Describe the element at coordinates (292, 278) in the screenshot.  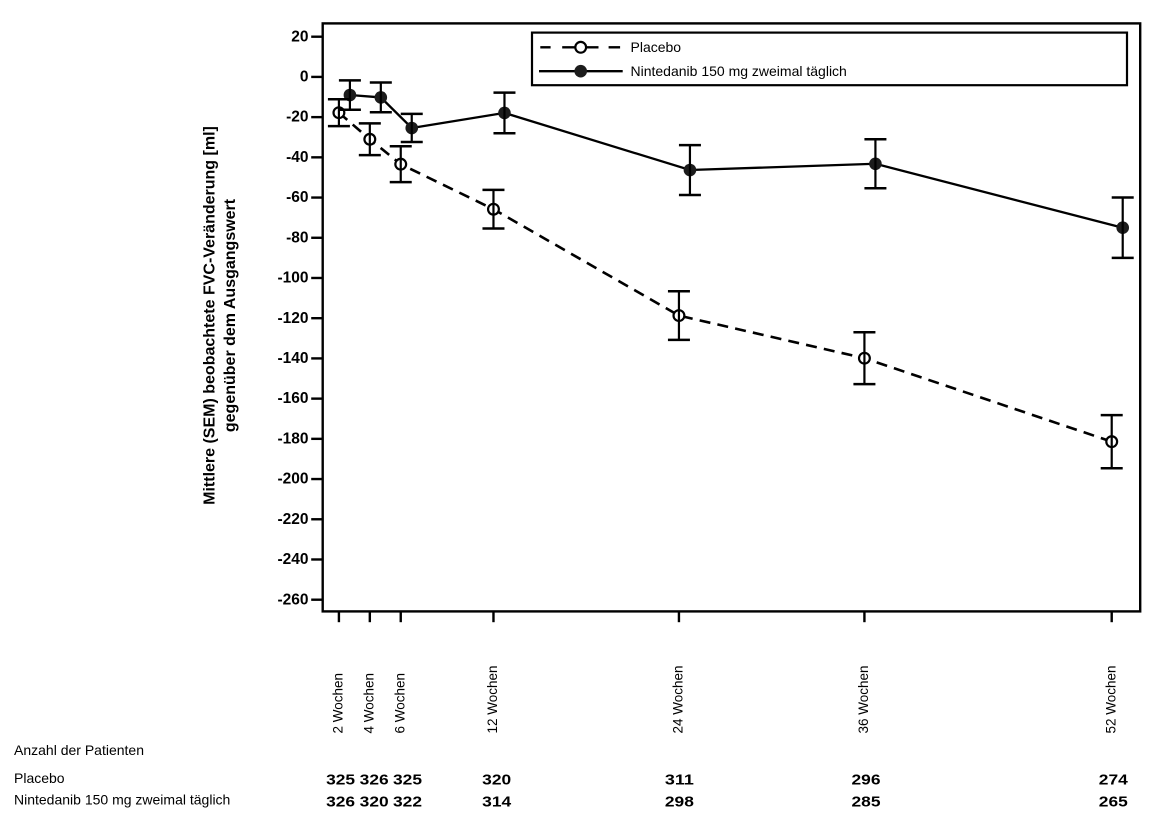
I see `svg-text: -100` at that location.